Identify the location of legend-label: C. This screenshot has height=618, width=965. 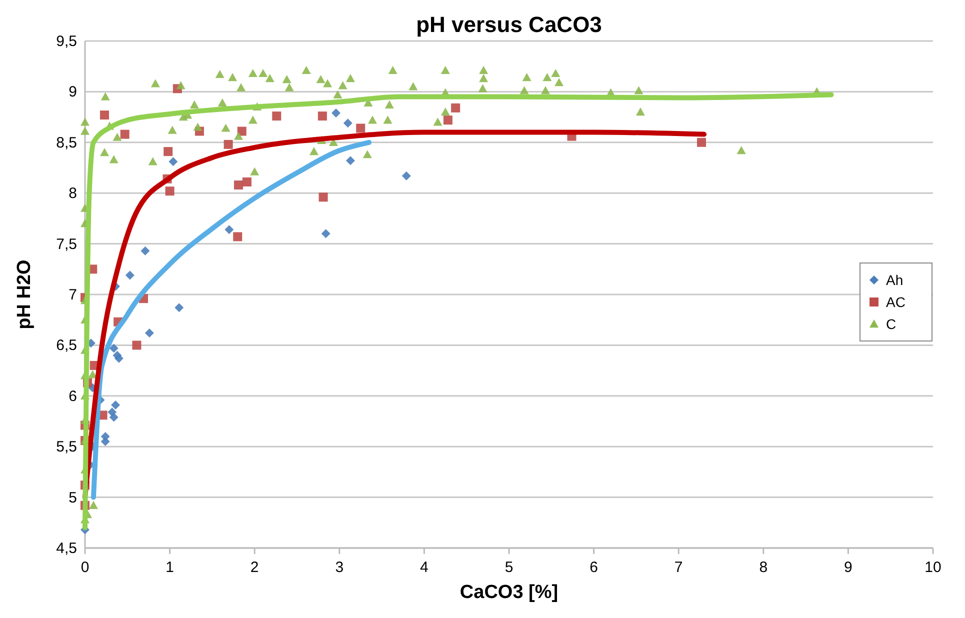
(891, 324).